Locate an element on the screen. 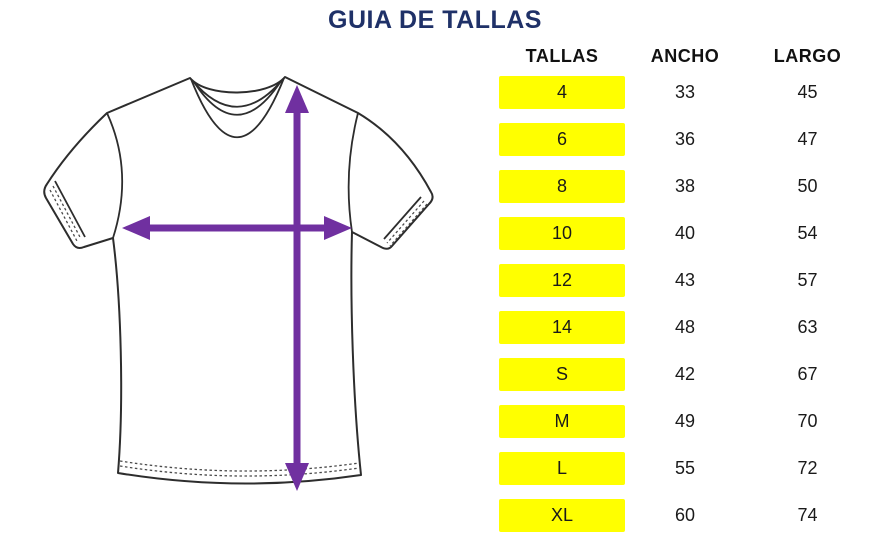 This screenshot has width=888, height=536. table-header-row: TALLAS ANCHO LARGO is located at coordinates (684, 56).